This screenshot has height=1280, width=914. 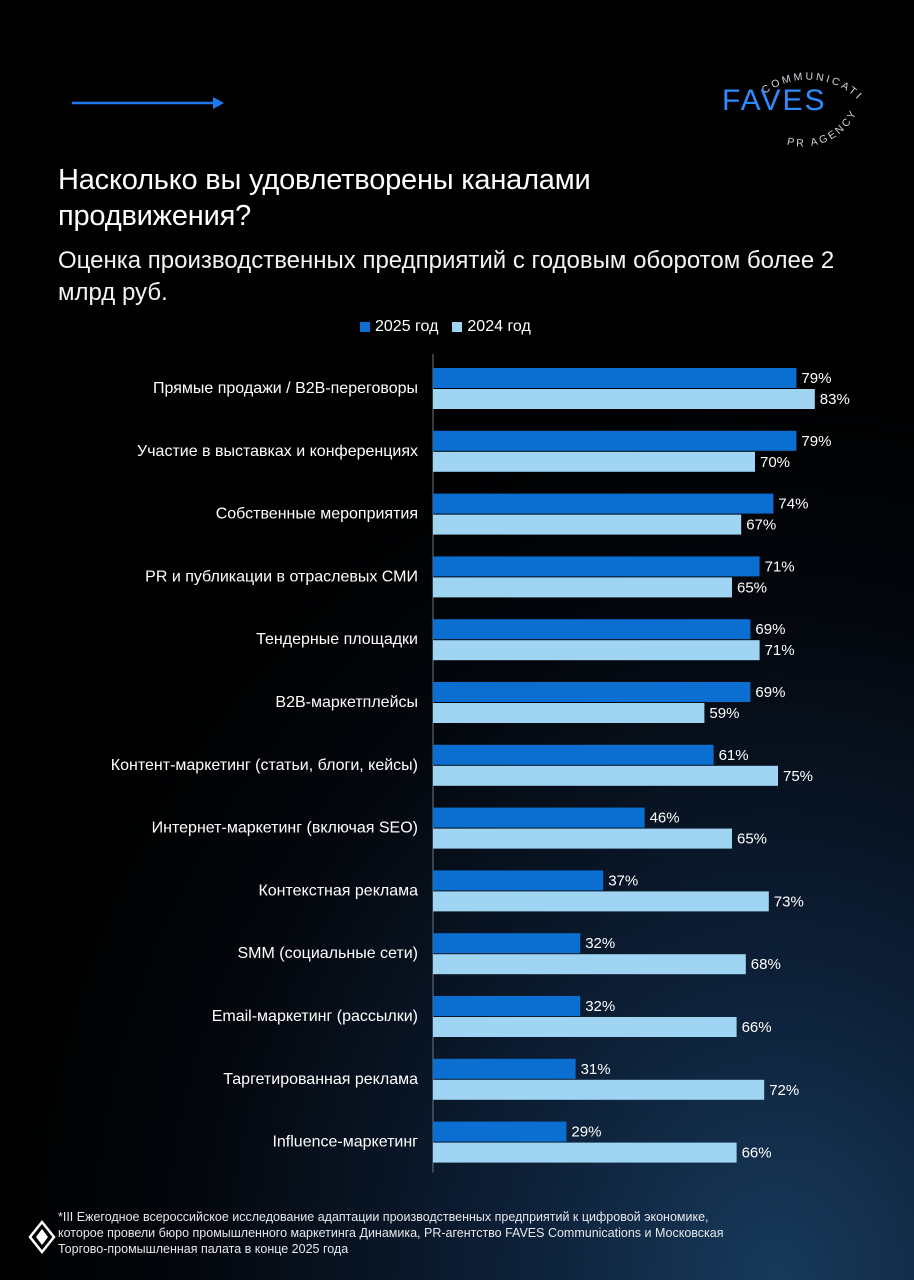 What do you see at coordinates (285, 828) in the screenshot?
I see `category-label: Интернет-маркетинг (включая SEO)` at bounding box center [285, 828].